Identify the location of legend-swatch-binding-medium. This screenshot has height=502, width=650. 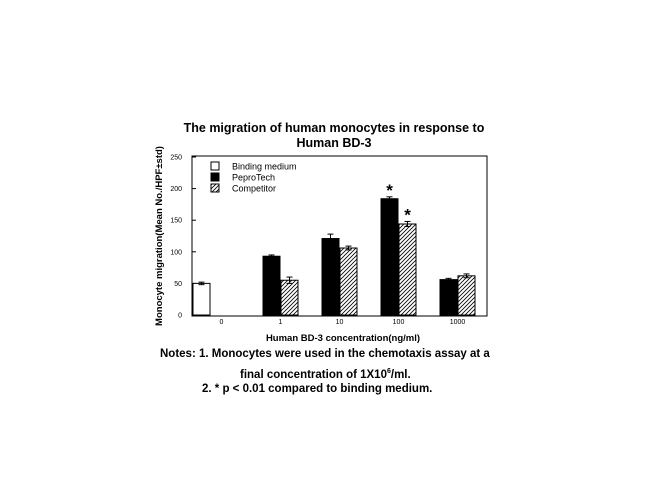
(215, 166).